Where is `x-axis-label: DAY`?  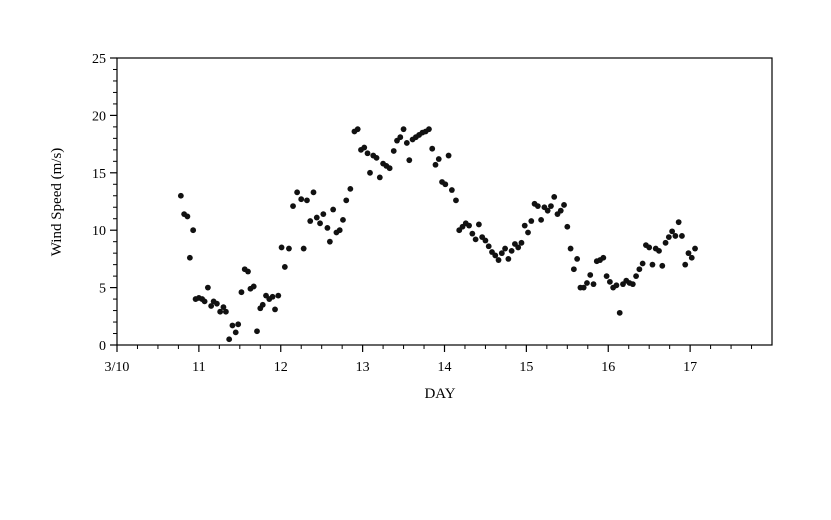
x-axis-label: DAY is located at coordinates (439, 394).